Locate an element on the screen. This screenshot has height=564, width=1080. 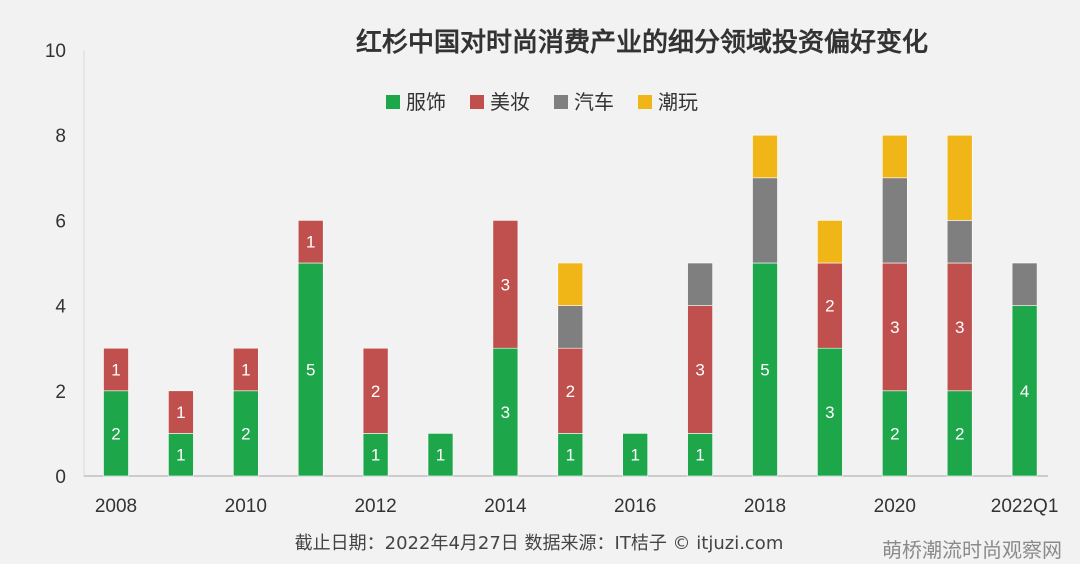
chart-title: 红杉中国对时尚消费产业的细分领域投资偏好变化 is located at coordinates (642, 42).